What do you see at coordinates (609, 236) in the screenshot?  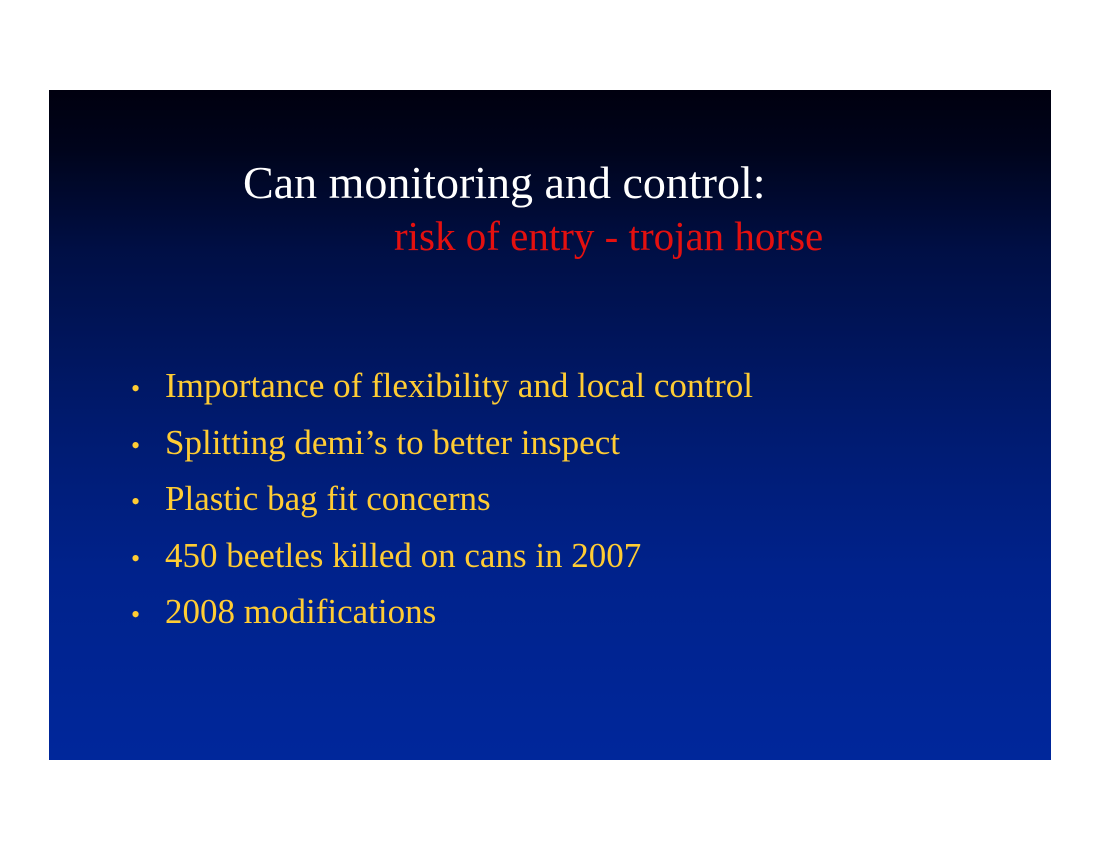 I see `slide-subtitle: risk of entry - trojan horse` at bounding box center [609, 236].